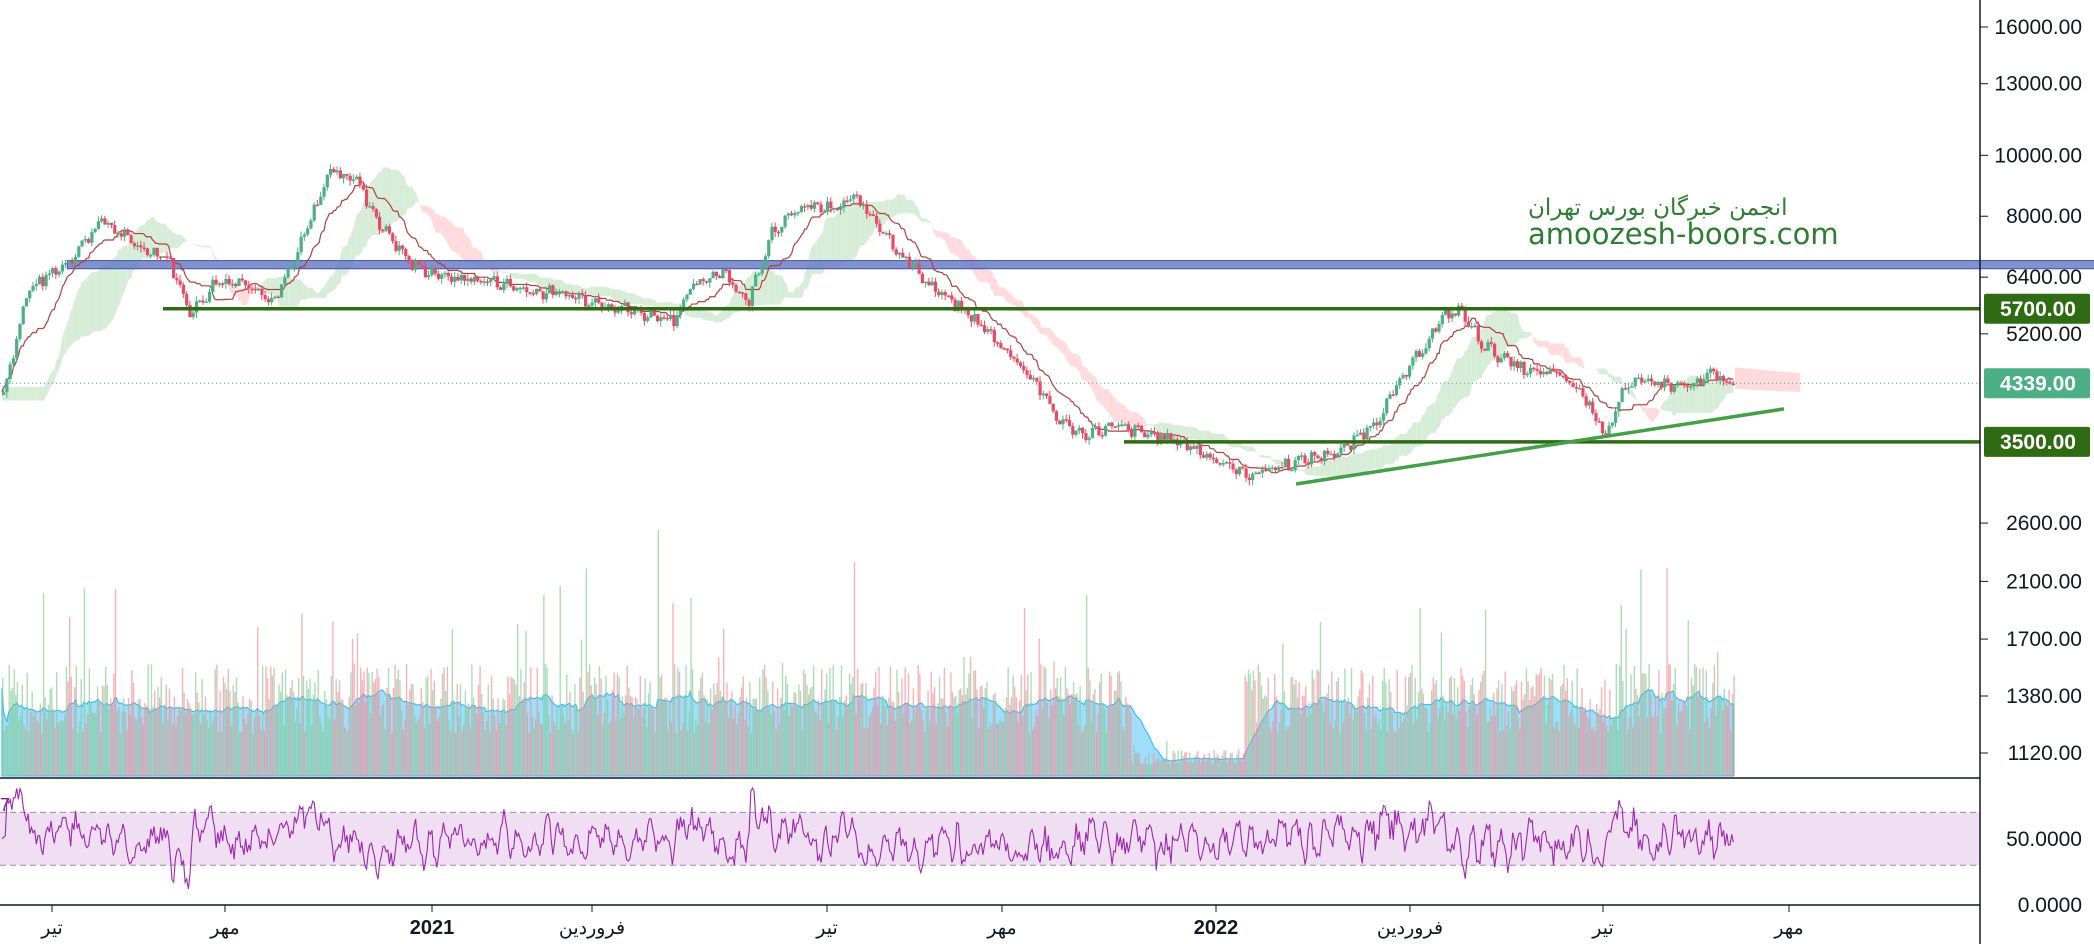 This screenshot has width=2094, height=944. I want to click on price-tick-label: 1120.00, so click(2045, 753).